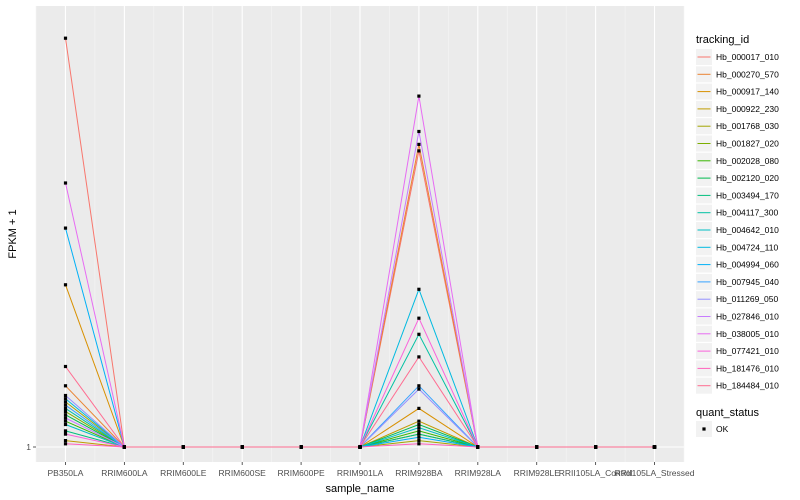 This screenshot has width=800, height=500. I want to click on legend-label: Hb_004117_300, so click(747, 213).